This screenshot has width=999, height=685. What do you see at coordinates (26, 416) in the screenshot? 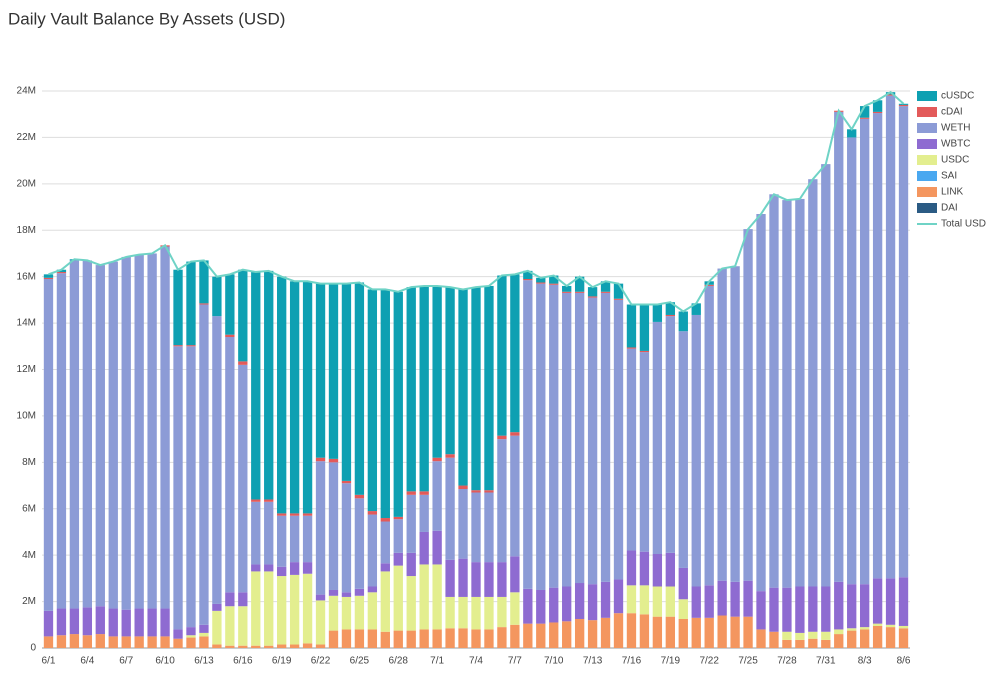
I see `y-tick-label: 10M` at bounding box center [26, 416].